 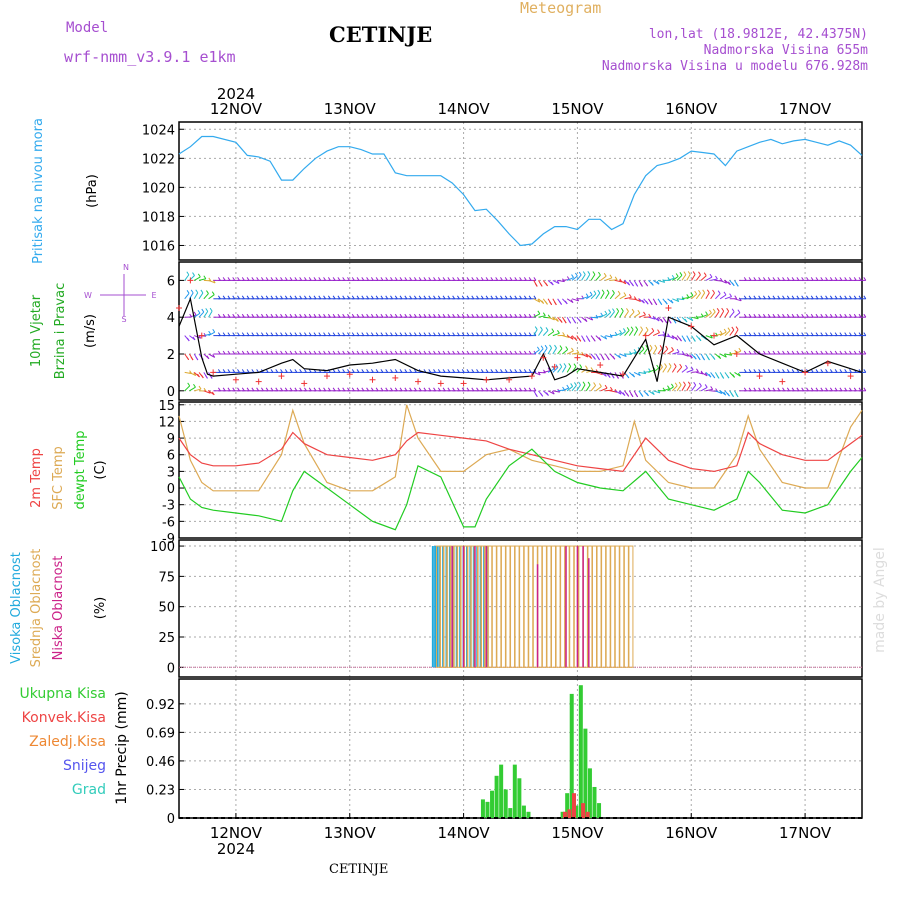 I want to click on precip-legend-item: Konvek.Kisa, so click(x=64, y=718).